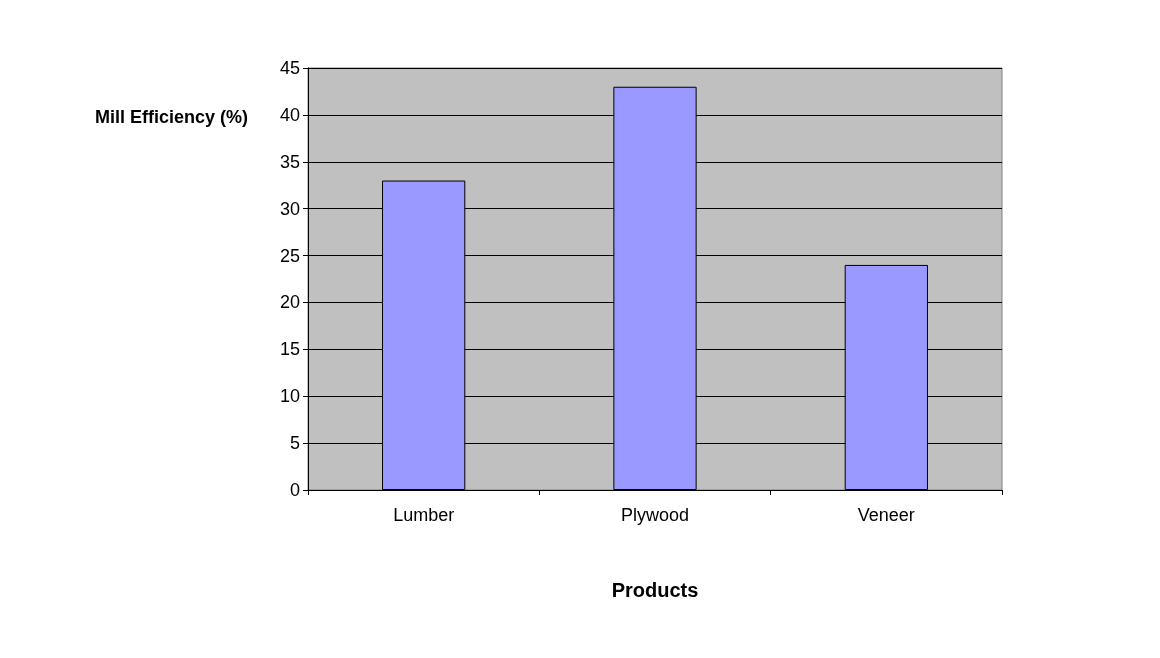  I want to click on x-axis-title: Products, so click(655, 590).